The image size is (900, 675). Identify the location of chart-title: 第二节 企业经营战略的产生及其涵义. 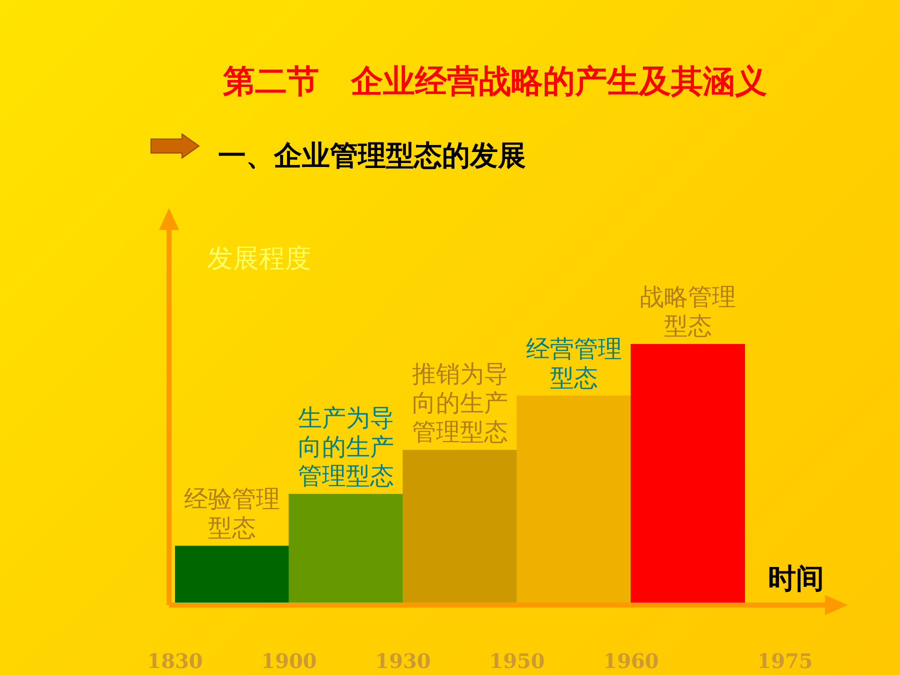
(494, 81).